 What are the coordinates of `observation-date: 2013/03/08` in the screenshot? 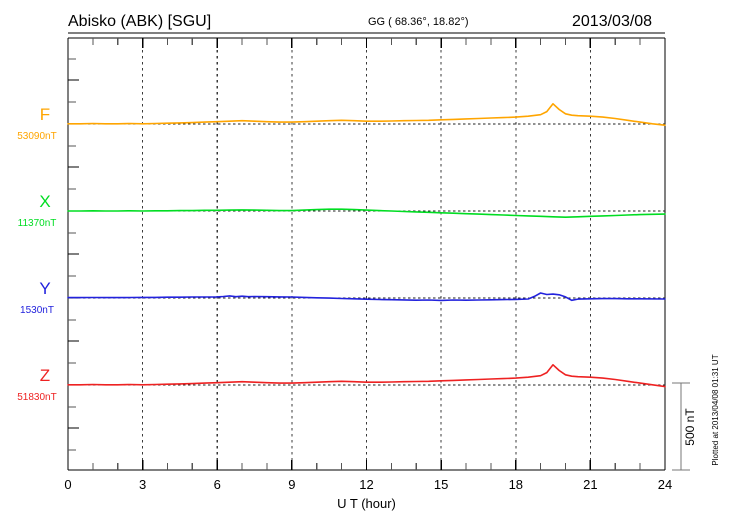 It's located at (612, 21).